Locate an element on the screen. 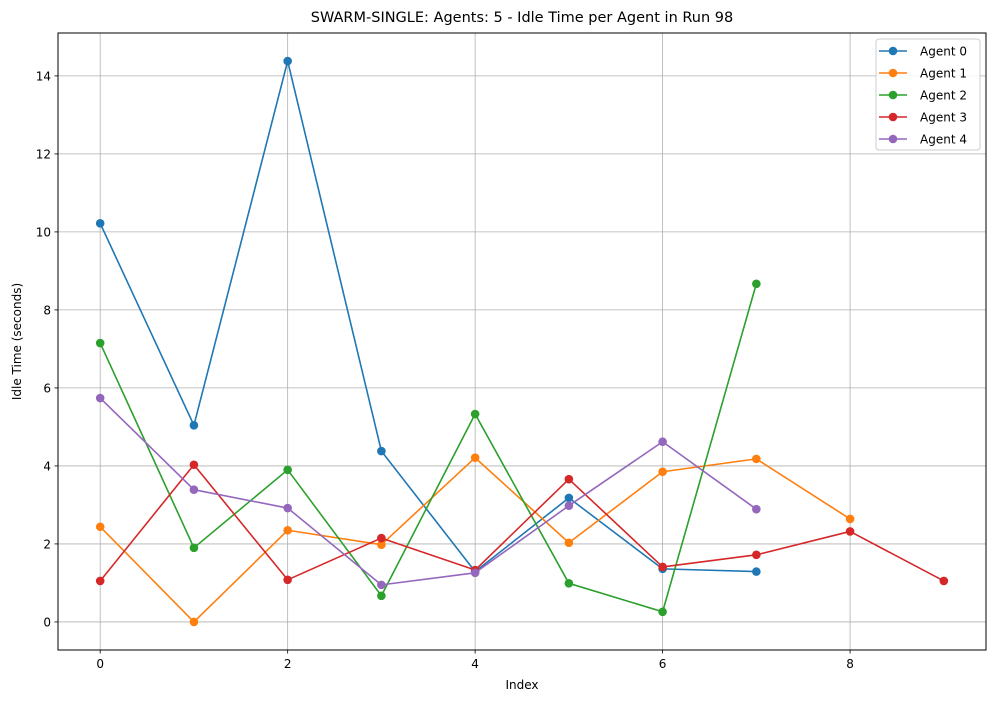  y-tick-label: 6 is located at coordinates (47, 388).